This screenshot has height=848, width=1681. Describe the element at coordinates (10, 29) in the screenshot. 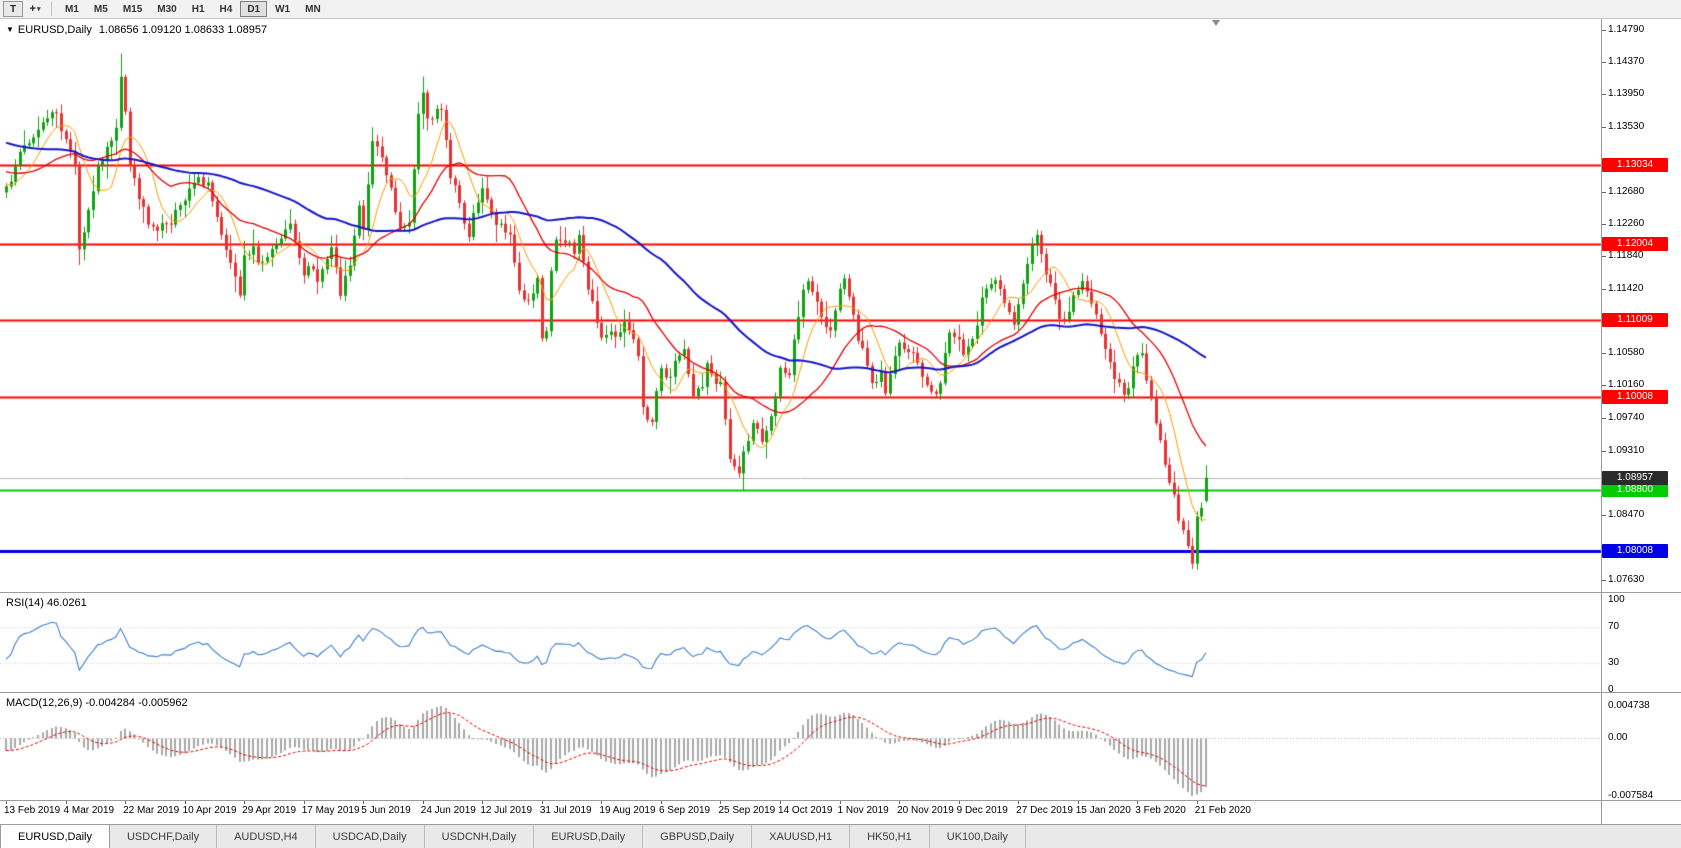

I see `collapse-arrow-icon: ▼` at that location.